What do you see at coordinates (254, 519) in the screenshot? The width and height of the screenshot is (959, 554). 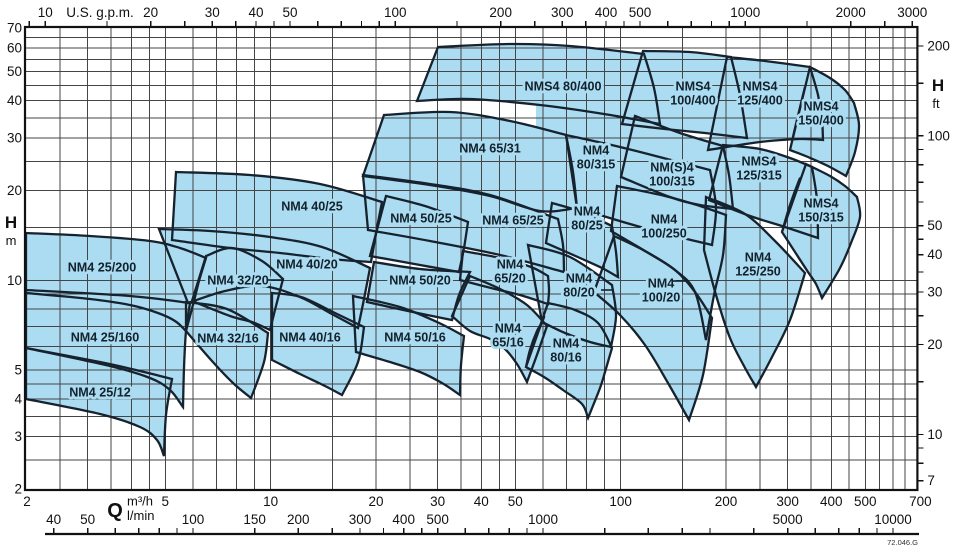 I see `svg-text: 150` at bounding box center [254, 519].